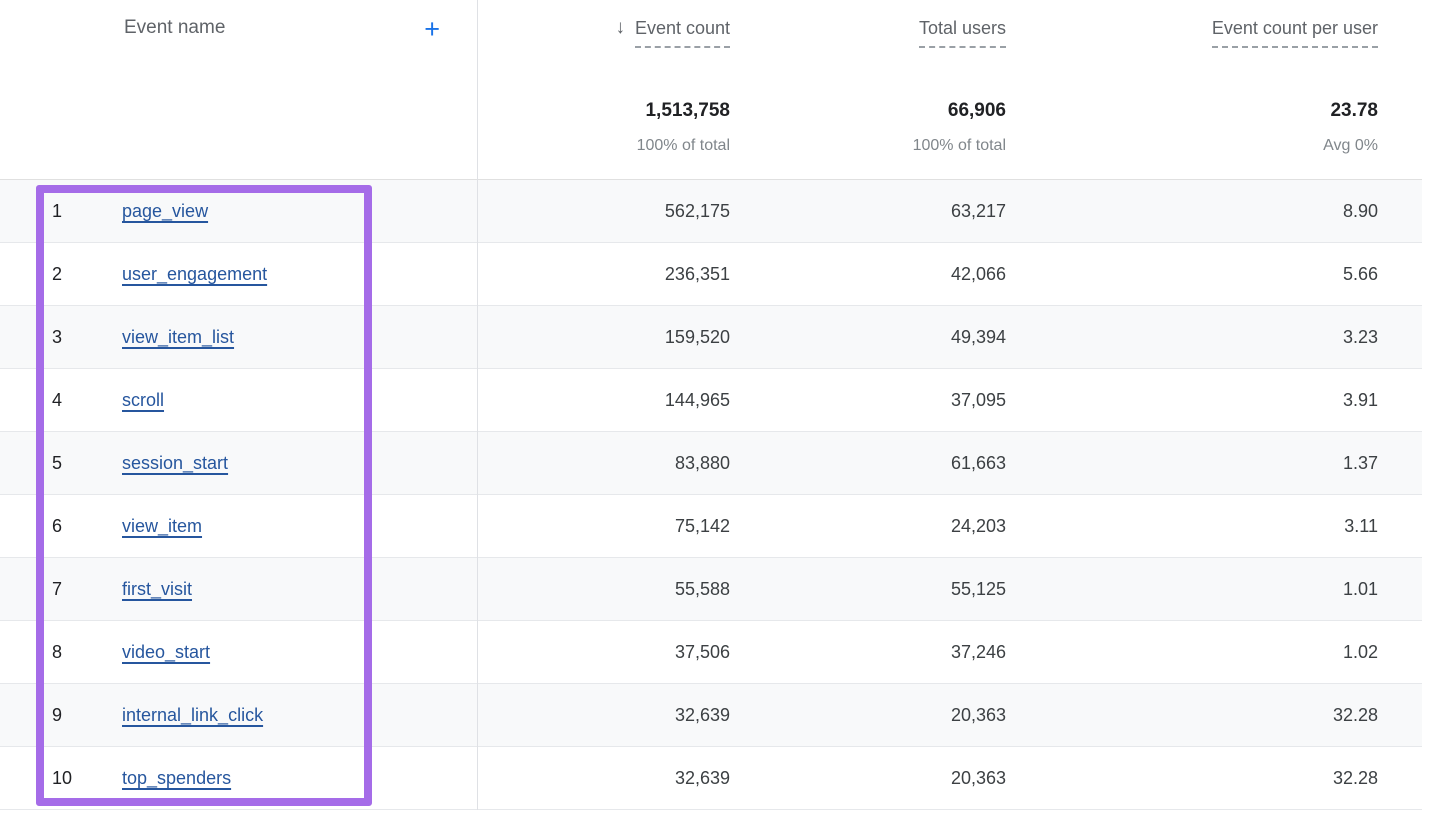 This screenshot has height=825, width=1438. I want to click on table-row: 10 top_spenders 32,639 20,363 32.28, so click(711, 778).